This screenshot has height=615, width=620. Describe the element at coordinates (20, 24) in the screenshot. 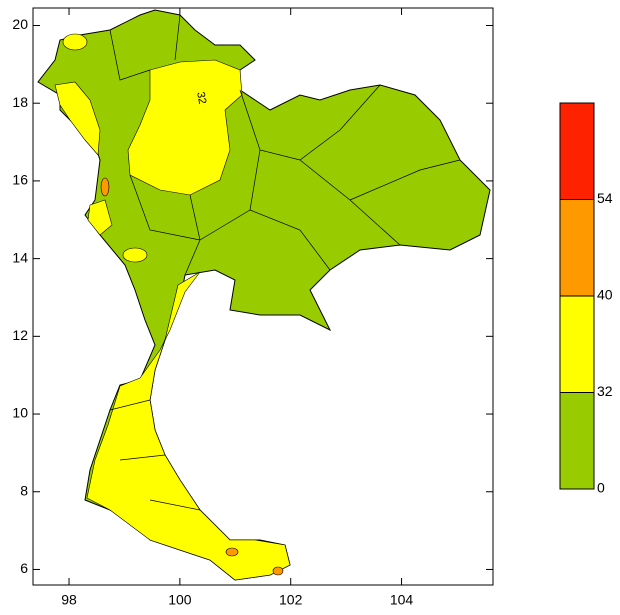

I see `y-tick-label: 20` at that location.